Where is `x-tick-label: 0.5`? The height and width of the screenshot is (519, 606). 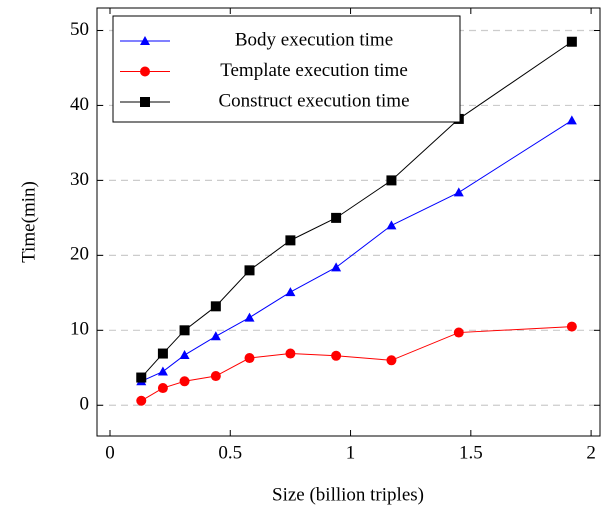 x-tick-label: 0.5 is located at coordinates (230, 452).